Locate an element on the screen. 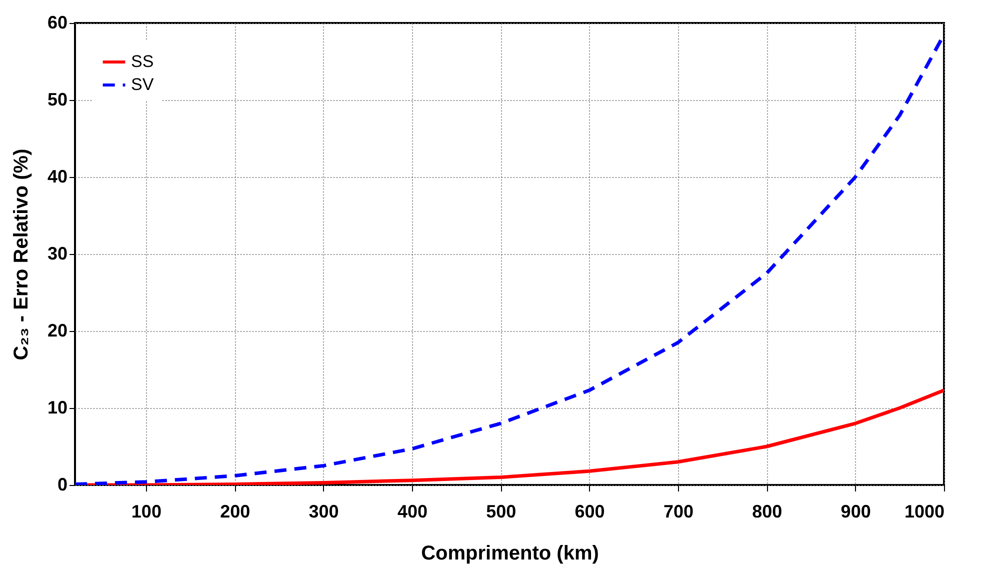  x-tick-label: 500 is located at coordinates (501, 512).